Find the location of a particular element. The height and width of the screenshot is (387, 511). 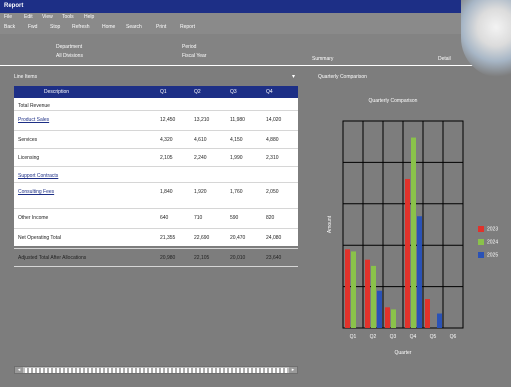

title-bar: Report is located at coordinates (255, 6).